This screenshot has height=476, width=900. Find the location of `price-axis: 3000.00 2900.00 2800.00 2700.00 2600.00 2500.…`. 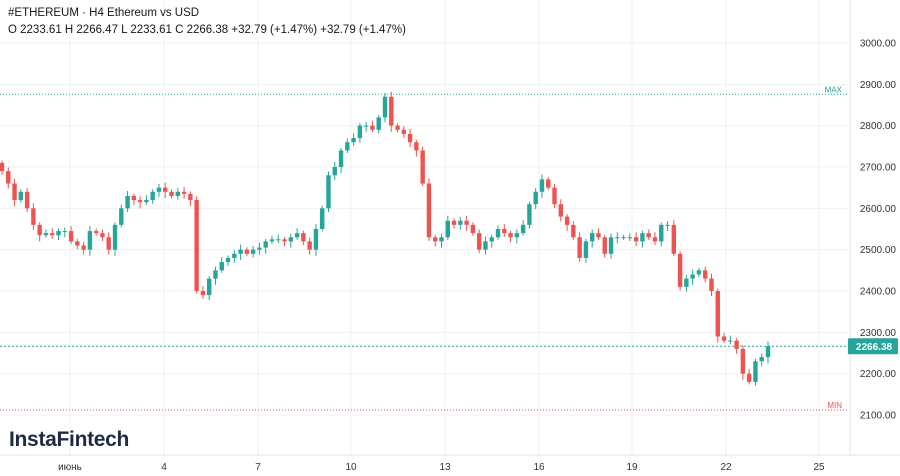

price-axis: 3000.00 2900.00 2800.00 2700.00 2600.00 2500.… is located at coordinates (873, 230).